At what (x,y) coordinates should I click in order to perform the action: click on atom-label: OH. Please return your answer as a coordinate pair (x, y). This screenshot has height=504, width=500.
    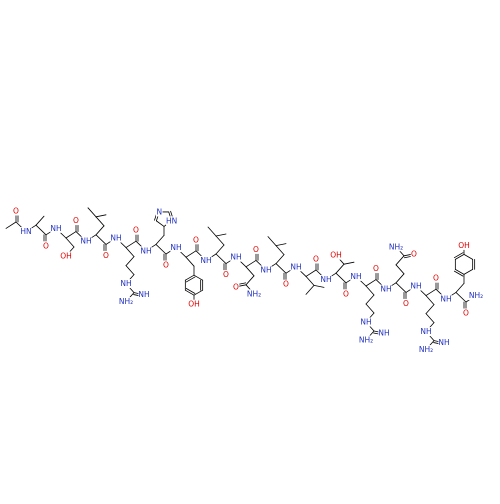
    Looking at the image, I should click on (464, 245).